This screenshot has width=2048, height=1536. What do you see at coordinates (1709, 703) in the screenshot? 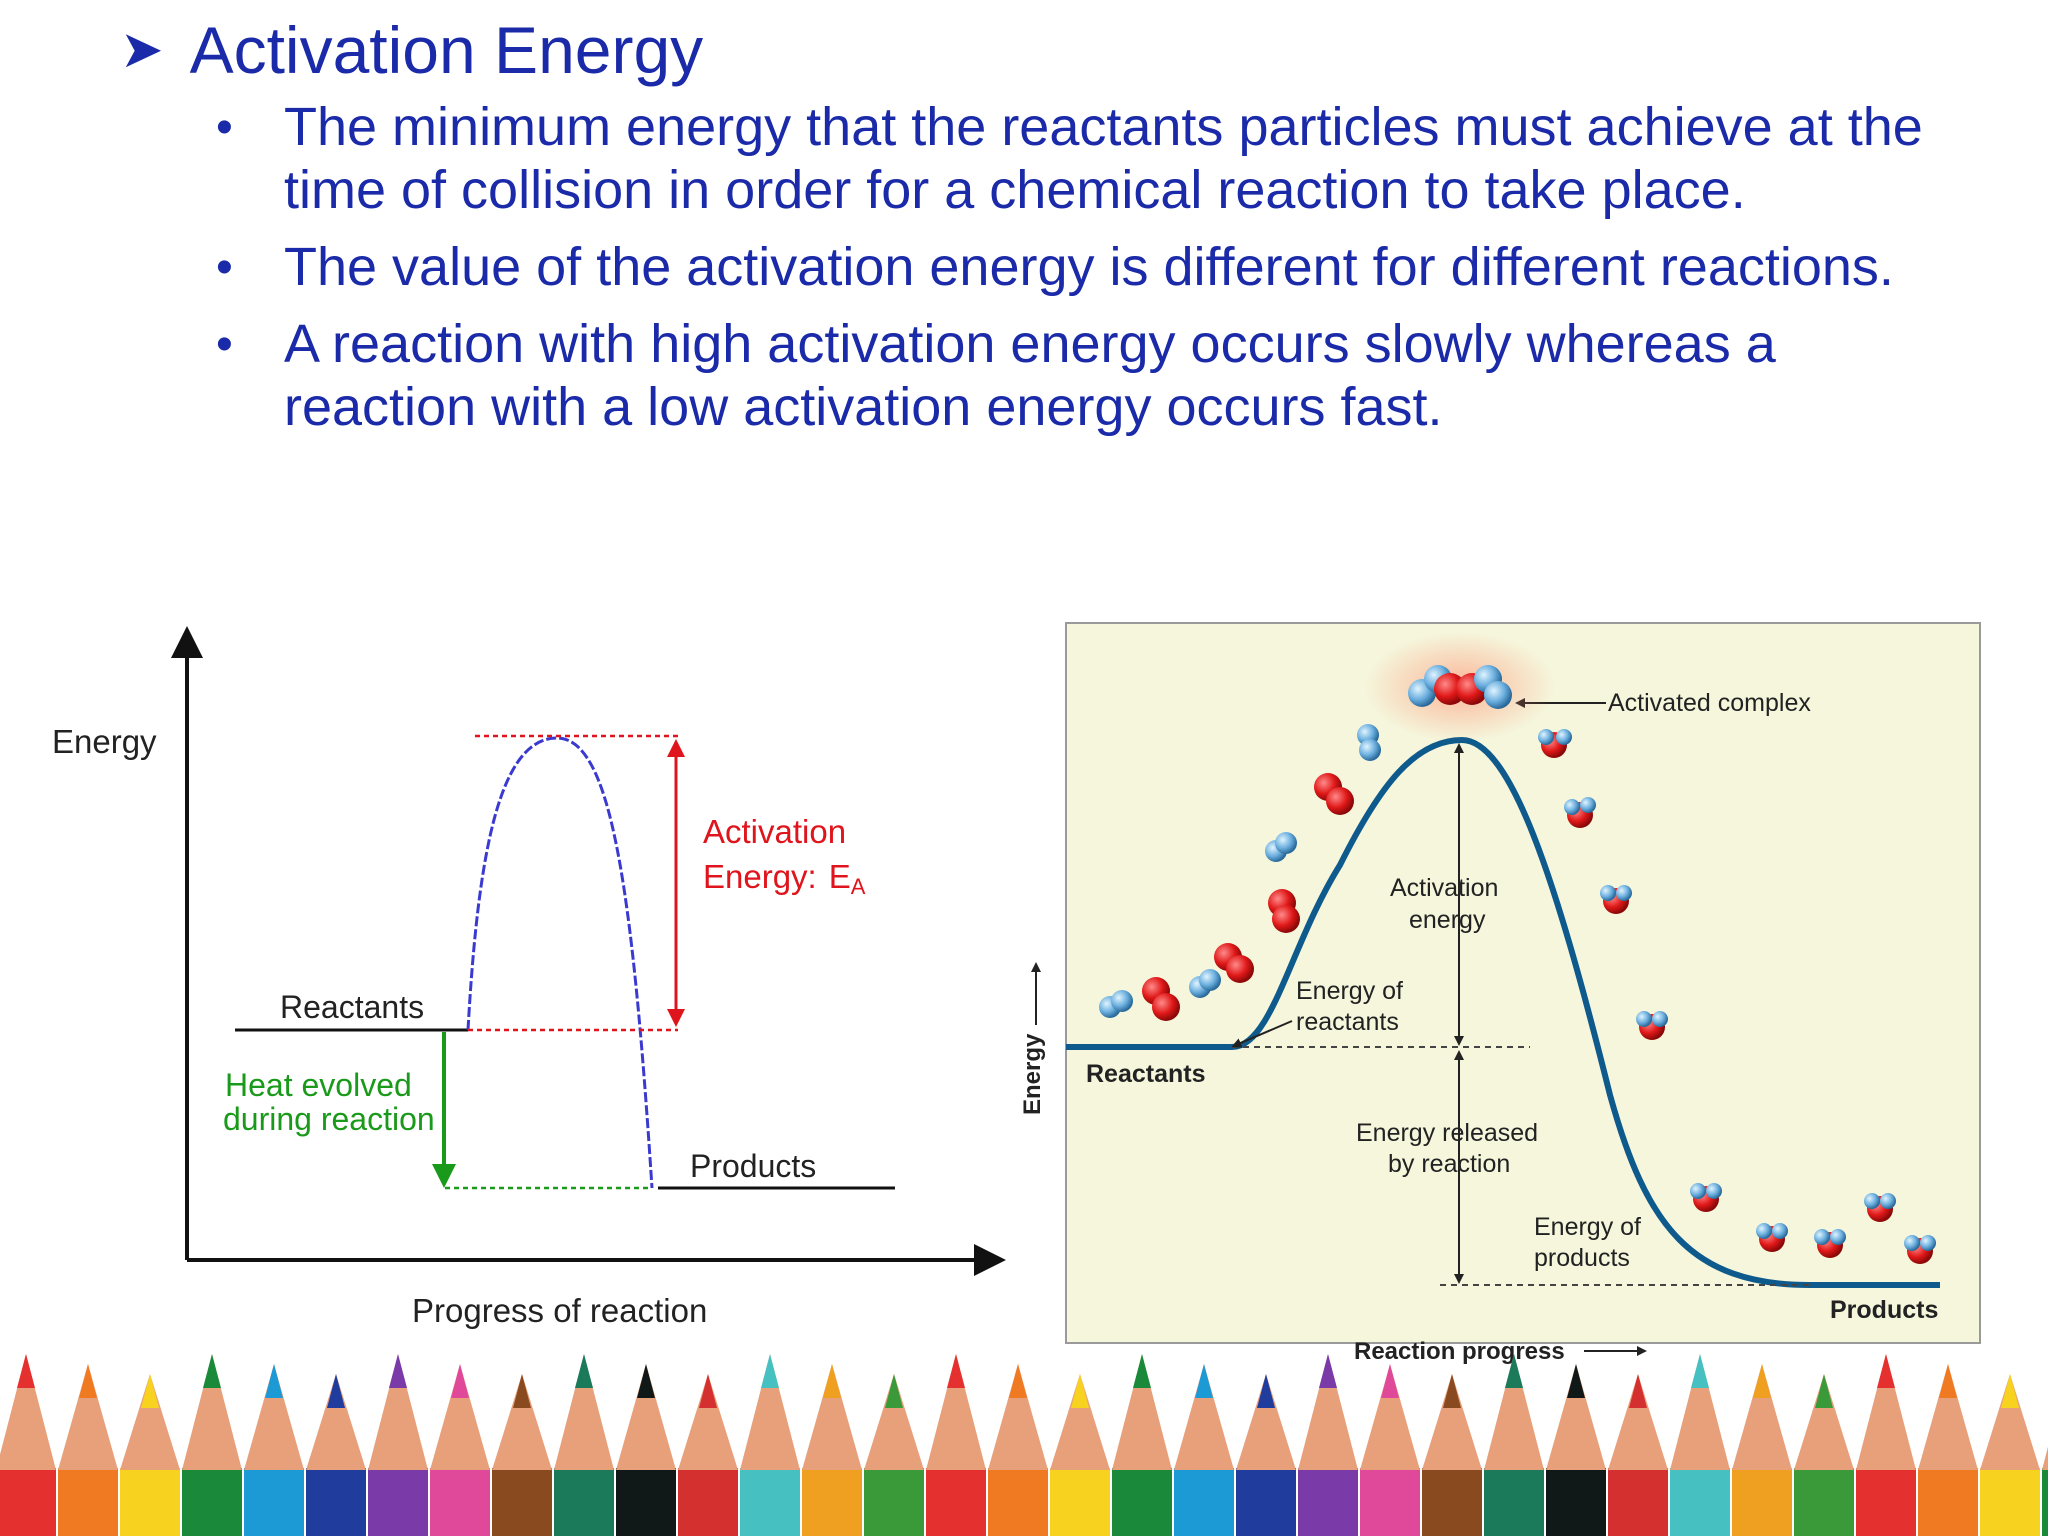
I see `activated-complex-label: Activated complex` at bounding box center [1709, 703].